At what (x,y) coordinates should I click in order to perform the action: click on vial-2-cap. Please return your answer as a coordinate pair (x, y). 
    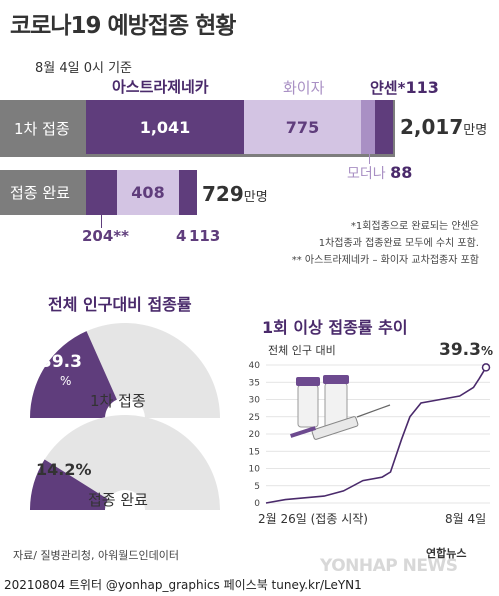
    Looking at the image, I should click on (336, 379).